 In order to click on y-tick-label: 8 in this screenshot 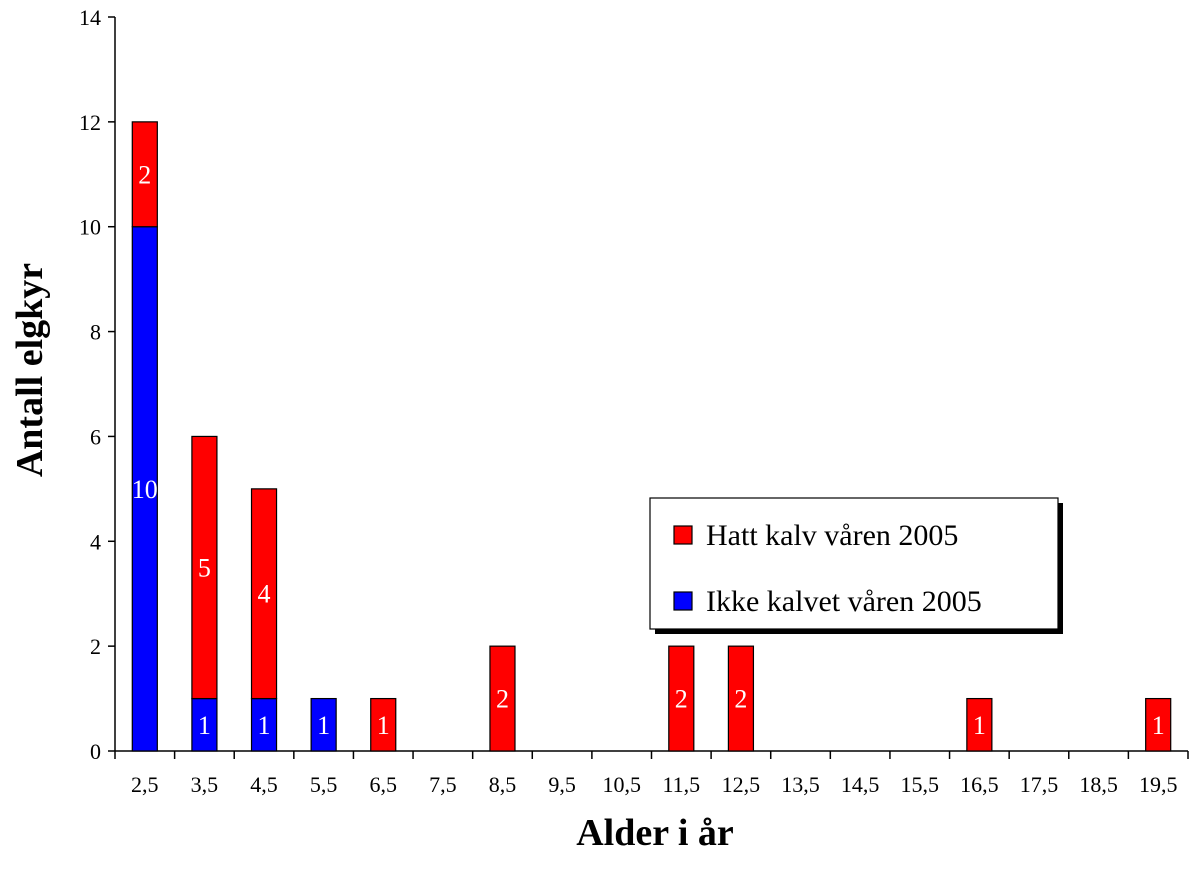, I will do `click(95, 332)`.